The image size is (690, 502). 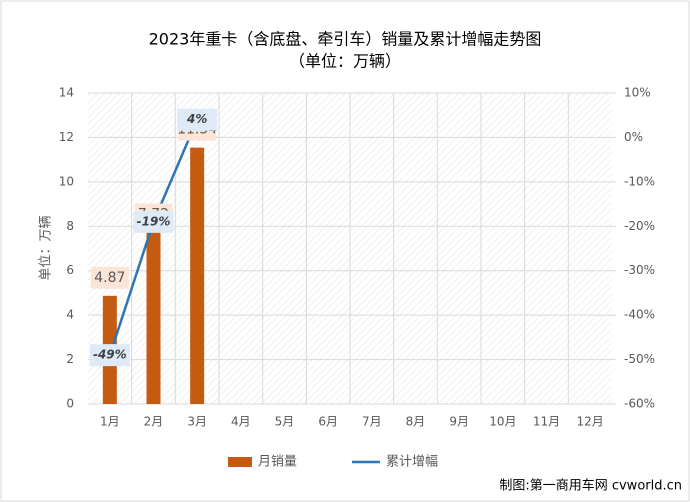 What do you see at coordinates (590, 486) in the screenshot?
I see `source: 制图:第一商用车网 cvworld.cn` at bounding box center [590, 486].